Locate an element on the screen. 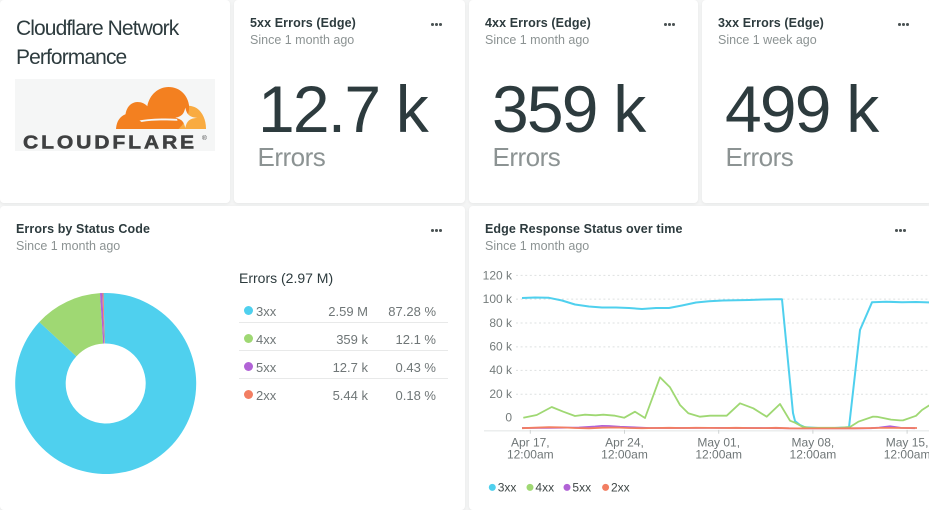 The image size is (929, 510). svg-text: CLOUDFLARE is located at coordinates (110, 142).